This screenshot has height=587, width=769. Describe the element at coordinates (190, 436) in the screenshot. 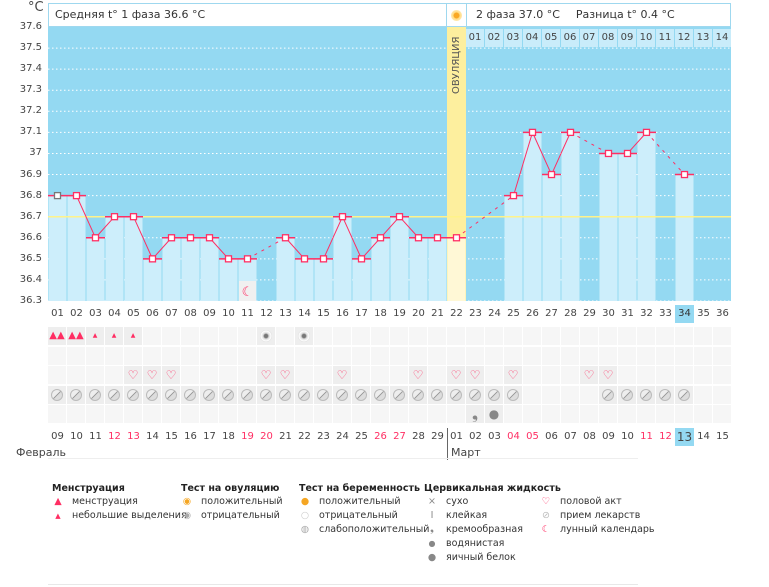

I see `calendar-date: 16` at that location.